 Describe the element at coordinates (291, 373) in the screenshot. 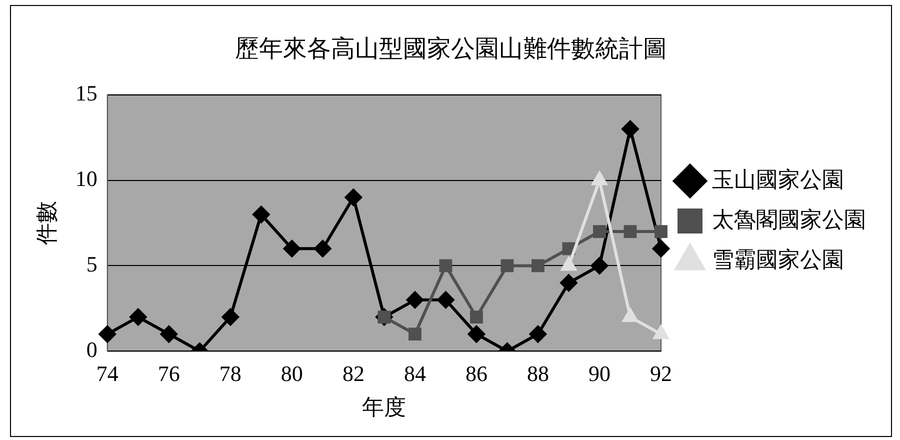

I see `x-tick-label: 80` at that location.